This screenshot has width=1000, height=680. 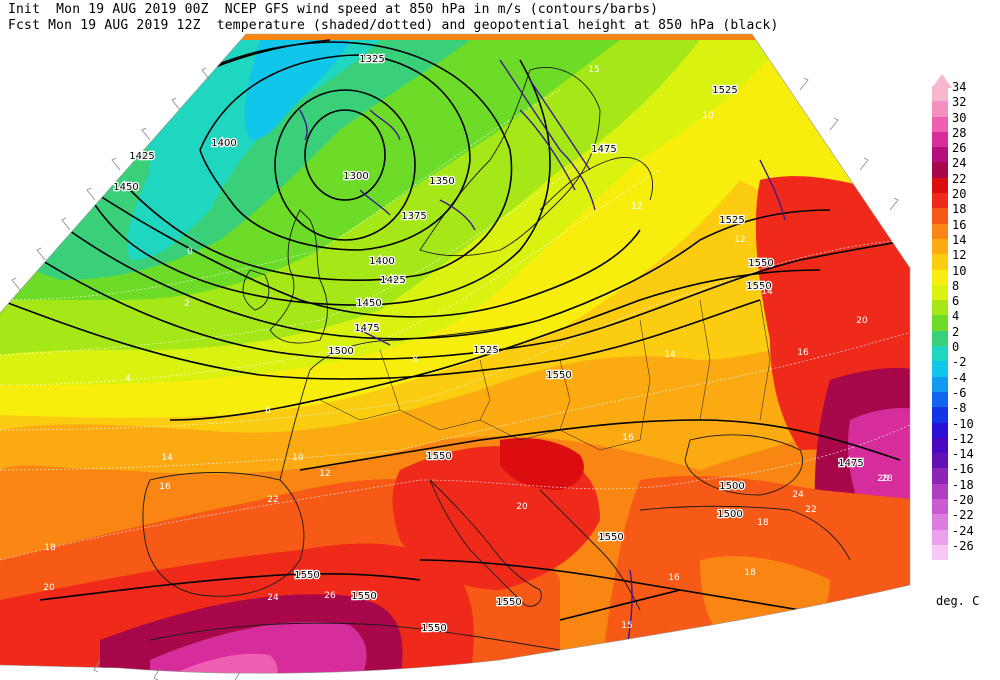 I want to click on temperature-label: 20, so click(x=862, y=321).